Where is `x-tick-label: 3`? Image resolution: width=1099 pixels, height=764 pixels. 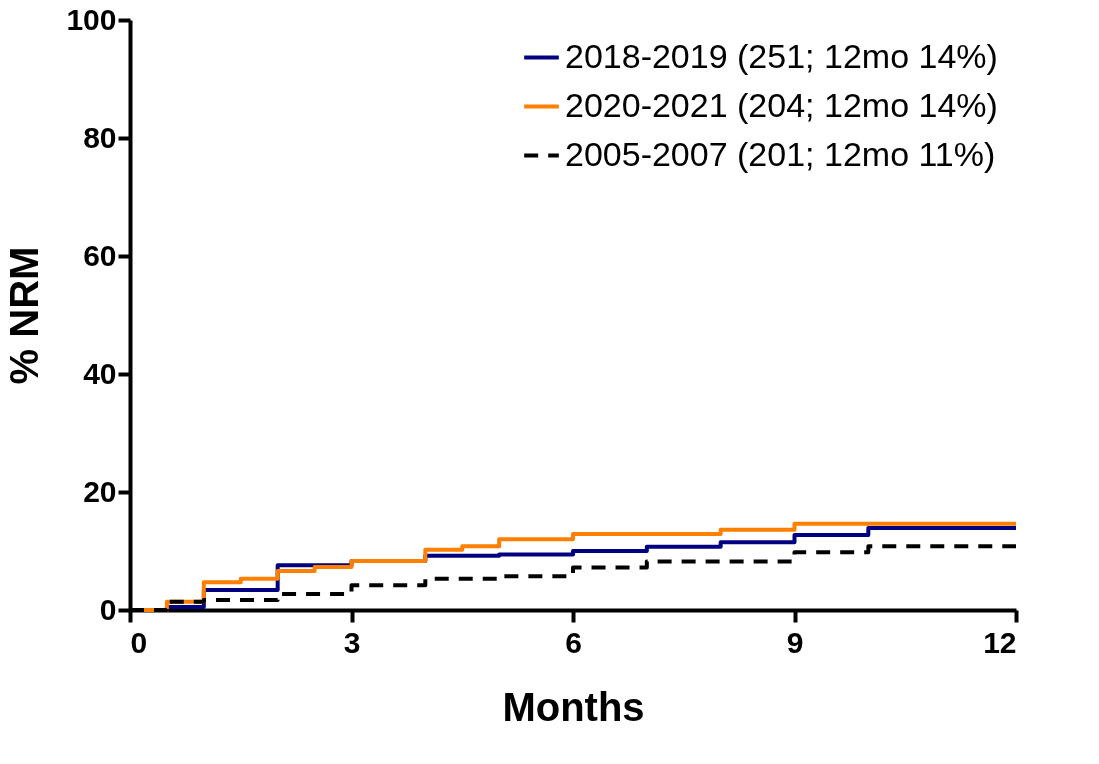 x-tick-label: 3 is located at coordinates (352, 642).